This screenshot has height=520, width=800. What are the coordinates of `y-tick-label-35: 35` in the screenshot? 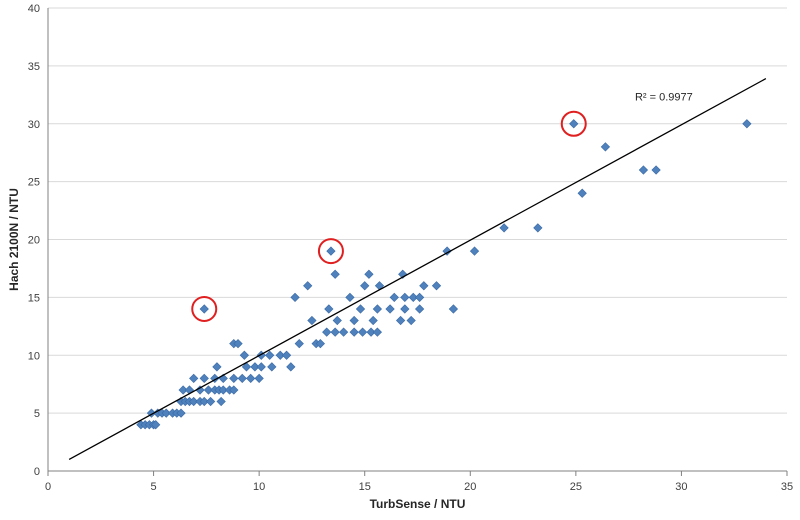 It's located at (34, 67).